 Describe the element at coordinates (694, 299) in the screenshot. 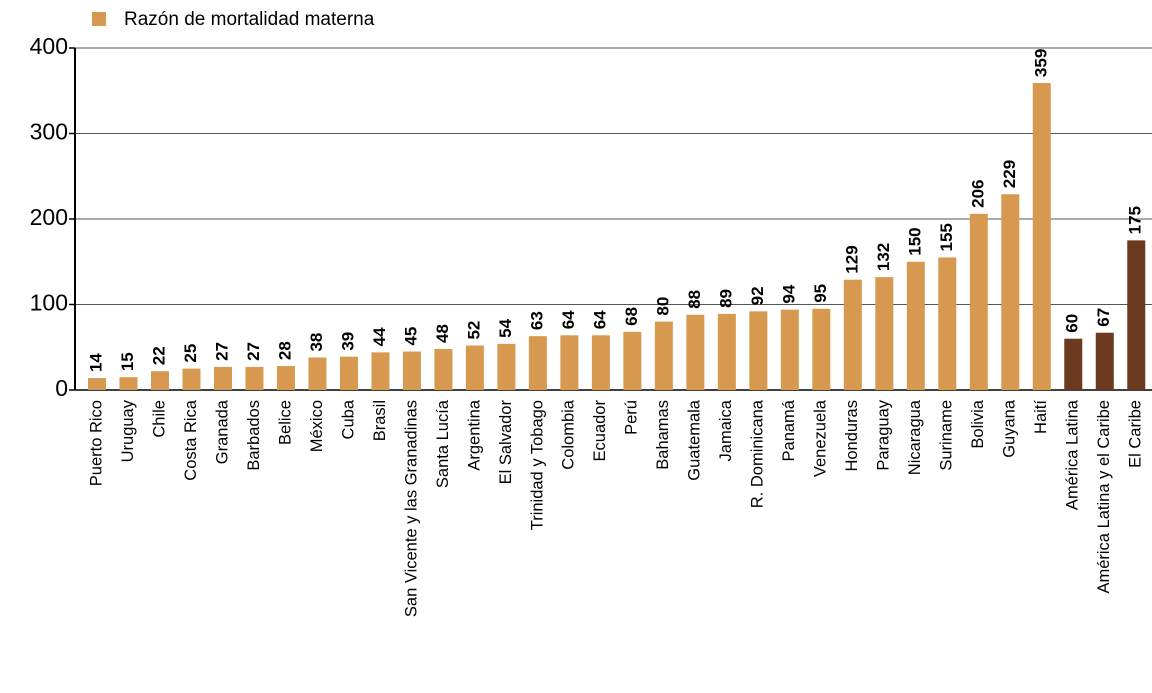

I see `value-label: 88` at that location.